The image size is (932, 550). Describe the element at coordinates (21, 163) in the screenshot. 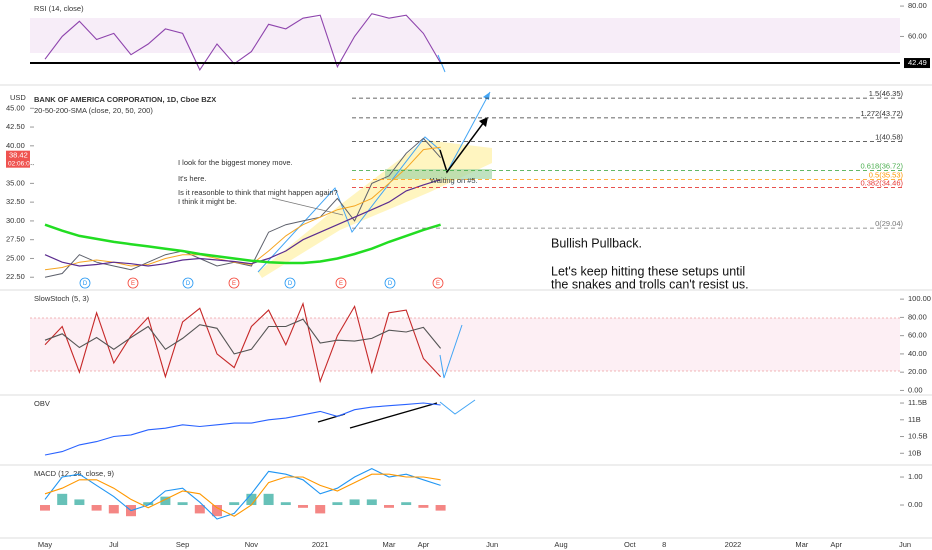

I see `countdown: 02:06:03` at that location.